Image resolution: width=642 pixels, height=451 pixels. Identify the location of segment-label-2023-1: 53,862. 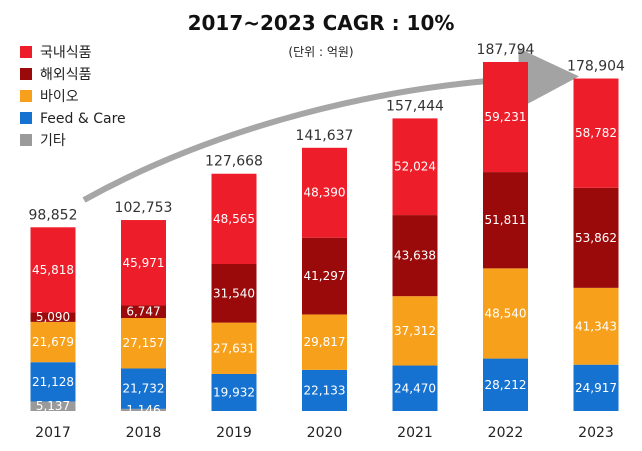
(596, 238).